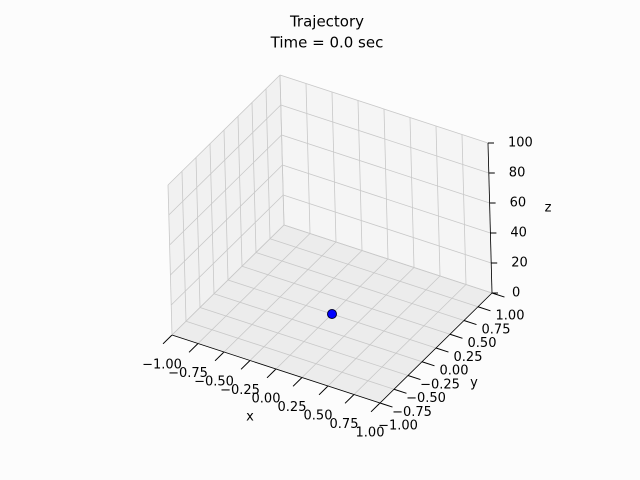 This screenshot has width=640, height=480. I want to click on x-tick-label: 0.00, so click(266, 399).